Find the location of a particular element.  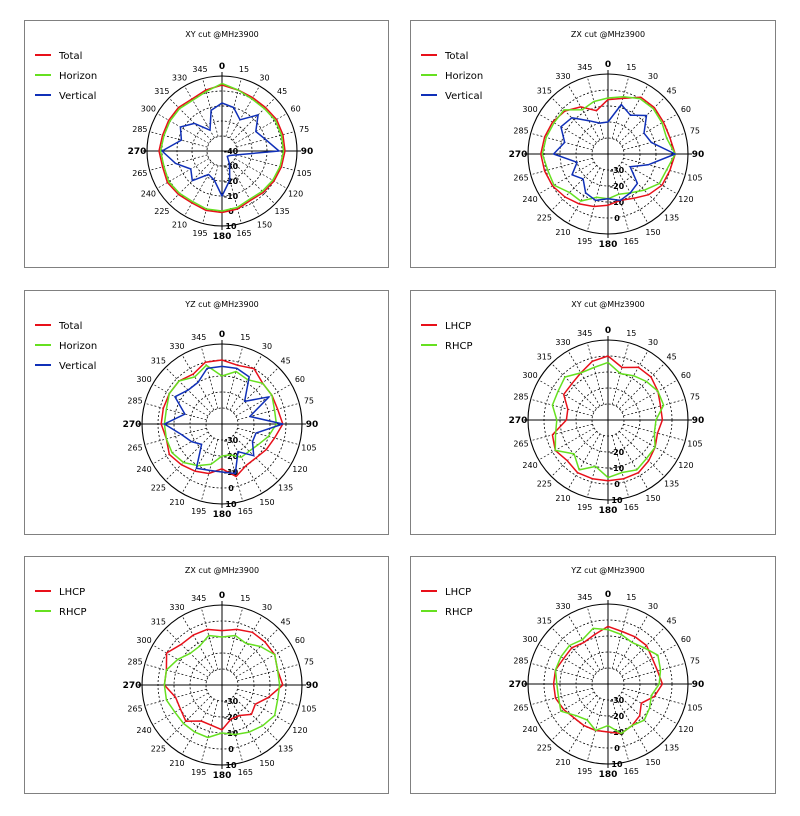

angle-label: 225 is located at coordinates (544, 748).